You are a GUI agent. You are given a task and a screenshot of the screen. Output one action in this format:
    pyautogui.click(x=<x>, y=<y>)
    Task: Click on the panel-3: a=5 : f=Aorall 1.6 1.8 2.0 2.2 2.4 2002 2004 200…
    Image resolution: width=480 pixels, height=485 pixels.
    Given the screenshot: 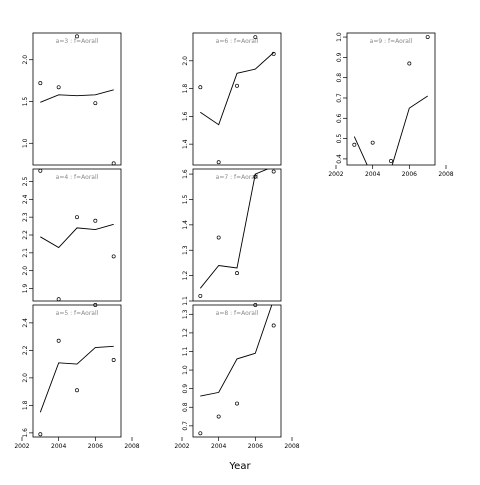 What is the action you would take?
    pyautogui.click(x=77, y=376)
    